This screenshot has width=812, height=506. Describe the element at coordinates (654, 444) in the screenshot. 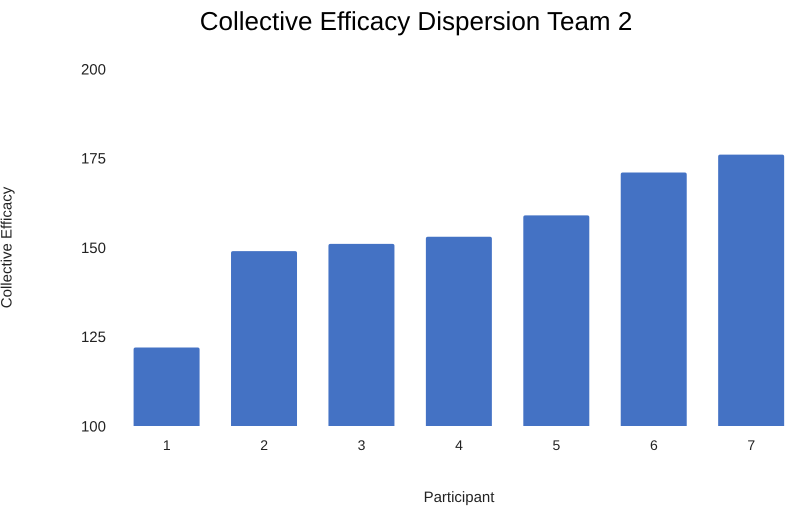

I see `x-tick-label: 6` at that location.